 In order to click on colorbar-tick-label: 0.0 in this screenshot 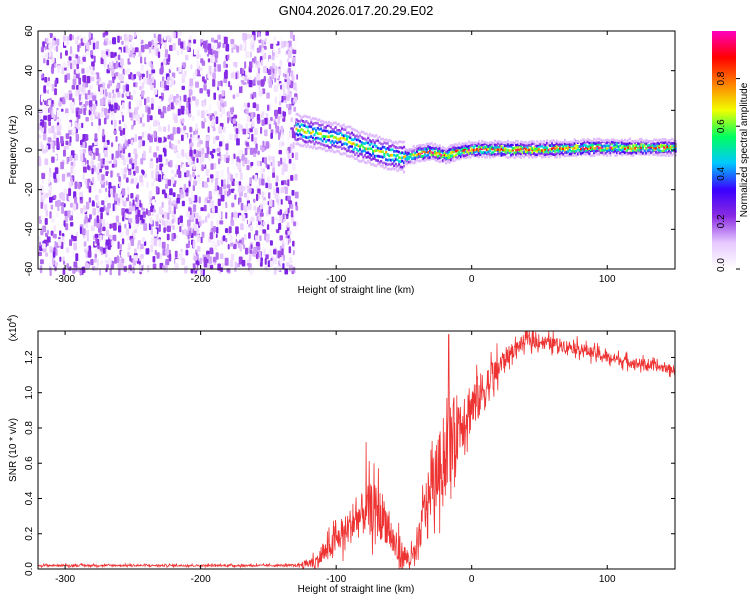, I will do `click(721, 265)`.